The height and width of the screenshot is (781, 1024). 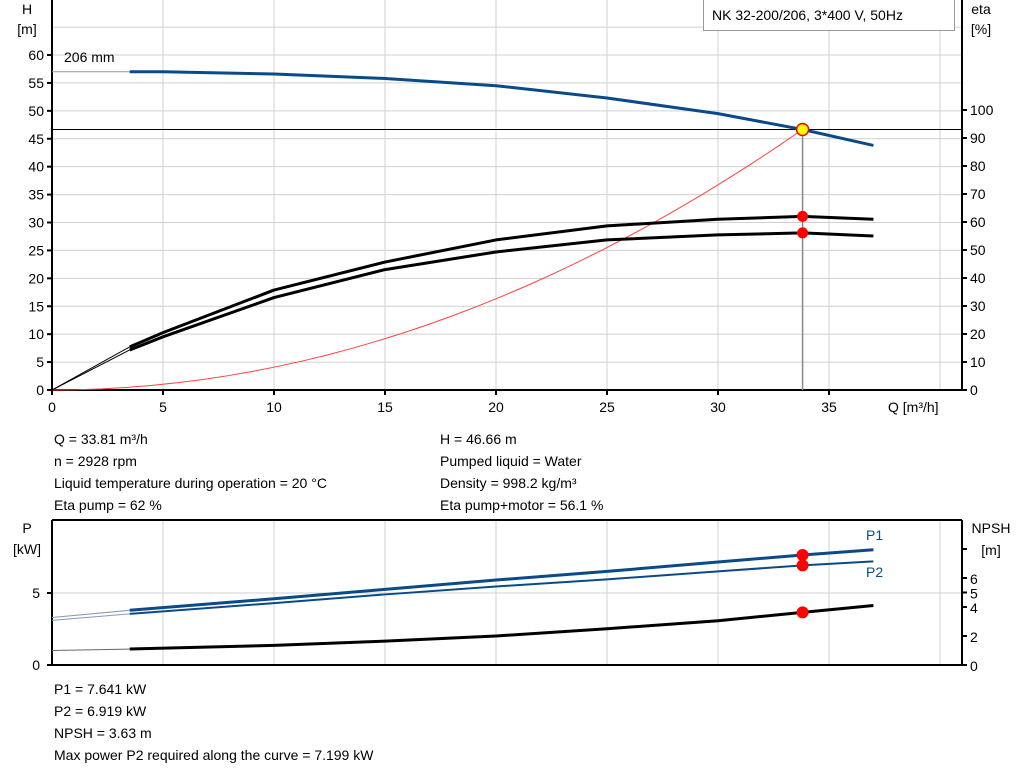 I want to click on y2-tick-label: 100, so click(x=982, y=110).